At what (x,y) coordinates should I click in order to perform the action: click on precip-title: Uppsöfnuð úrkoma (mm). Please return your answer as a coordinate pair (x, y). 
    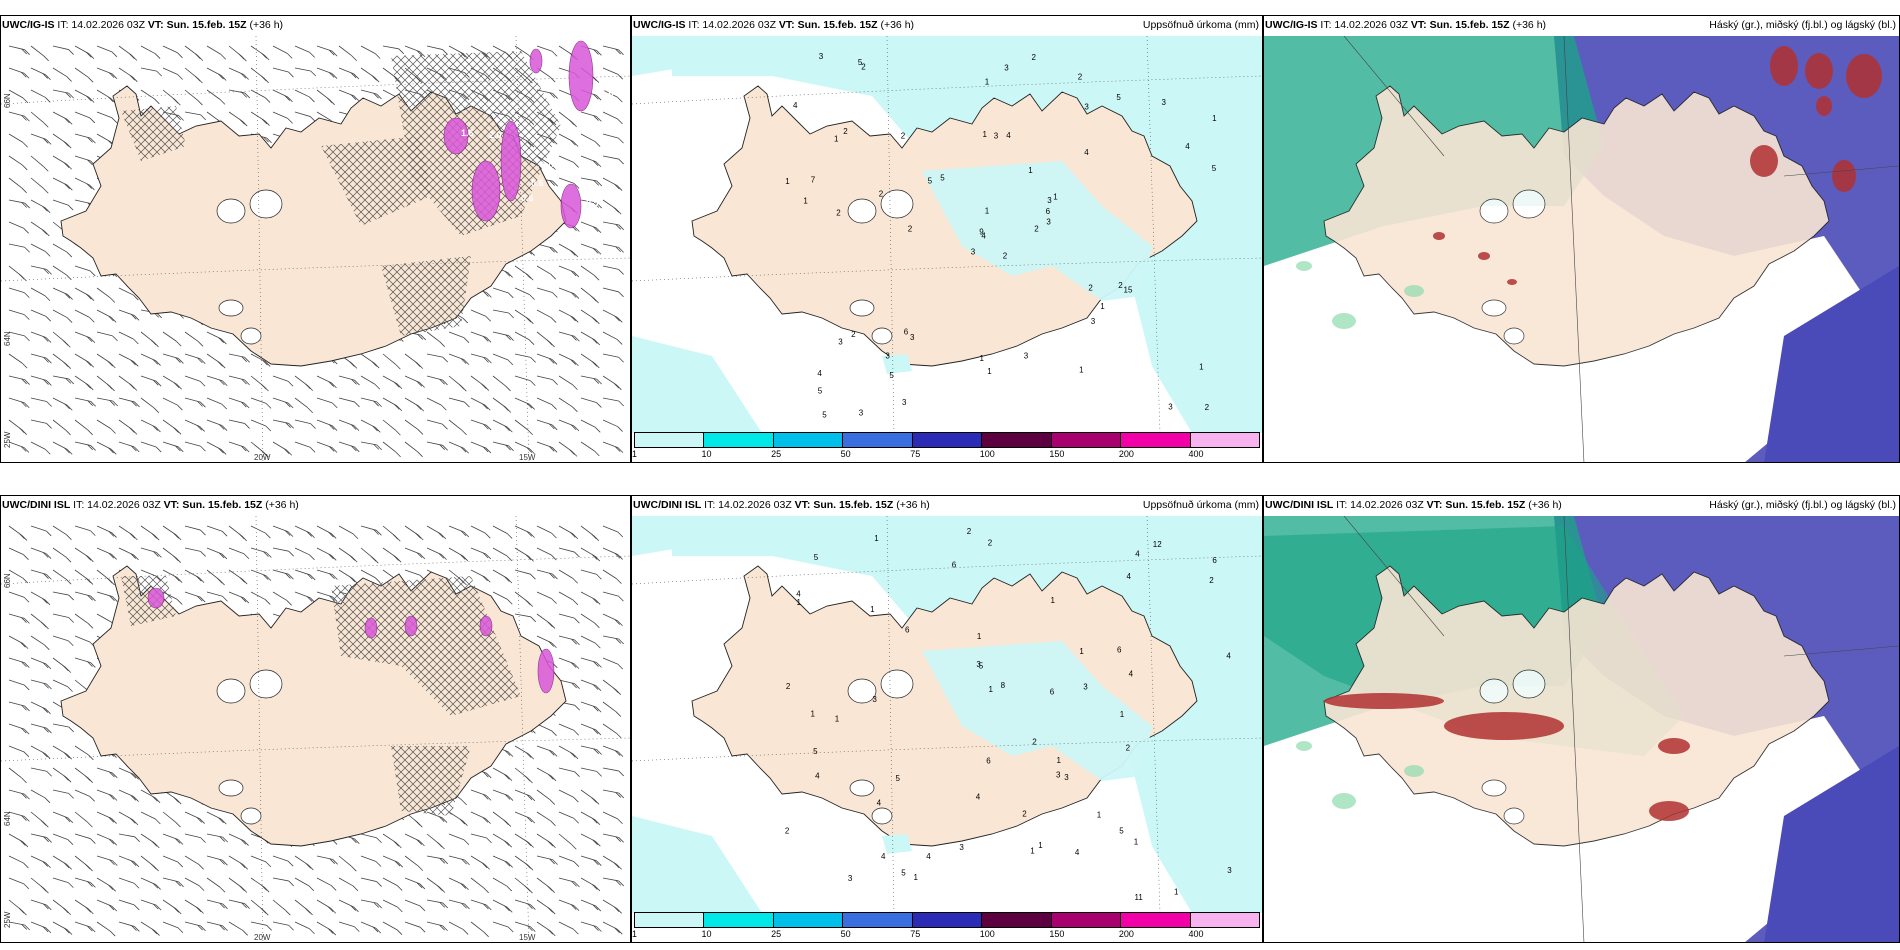
    Looking at the image, I should click on (1200, 505).